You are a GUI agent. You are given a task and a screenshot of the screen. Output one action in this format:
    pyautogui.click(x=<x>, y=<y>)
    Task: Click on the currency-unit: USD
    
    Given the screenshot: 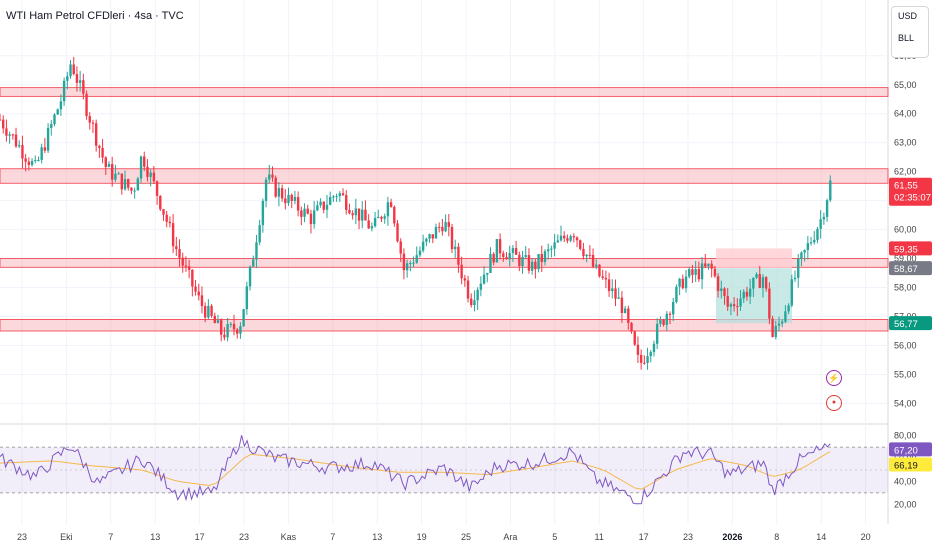 What is the action you would take?
    pyautogui.click(x=908, y=16)
    